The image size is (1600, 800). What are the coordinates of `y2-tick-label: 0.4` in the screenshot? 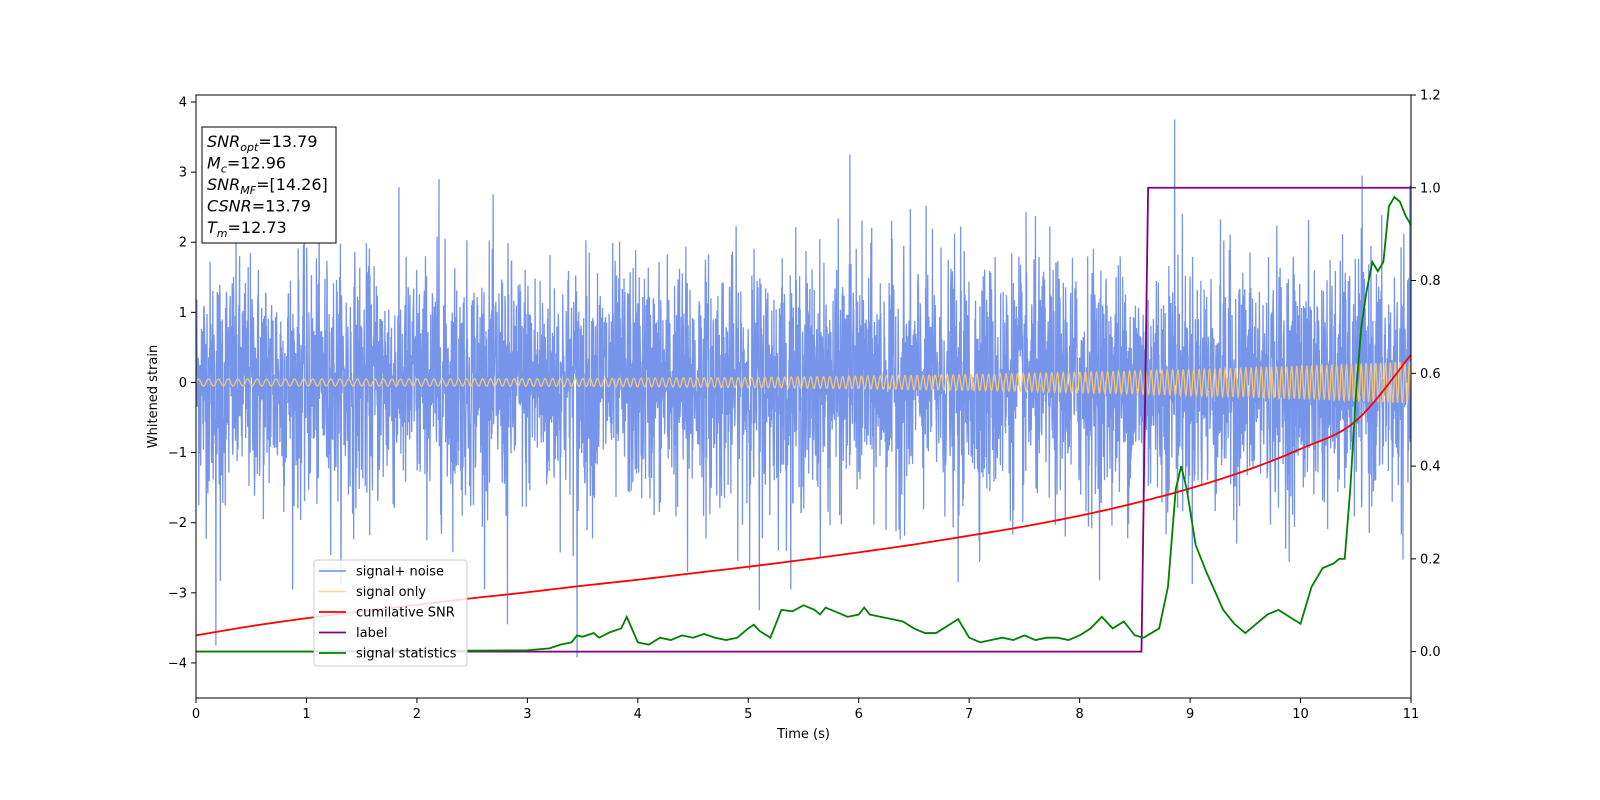 It's located at (1430, 467).